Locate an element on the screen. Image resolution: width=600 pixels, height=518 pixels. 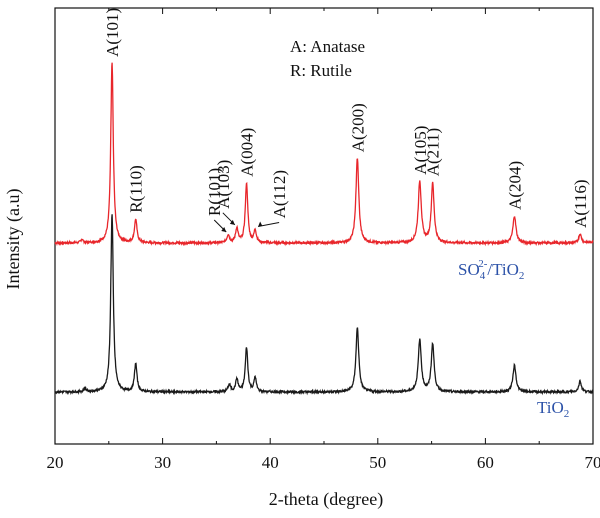
x-tick-label: 30 is located at coordinates (162, 462).